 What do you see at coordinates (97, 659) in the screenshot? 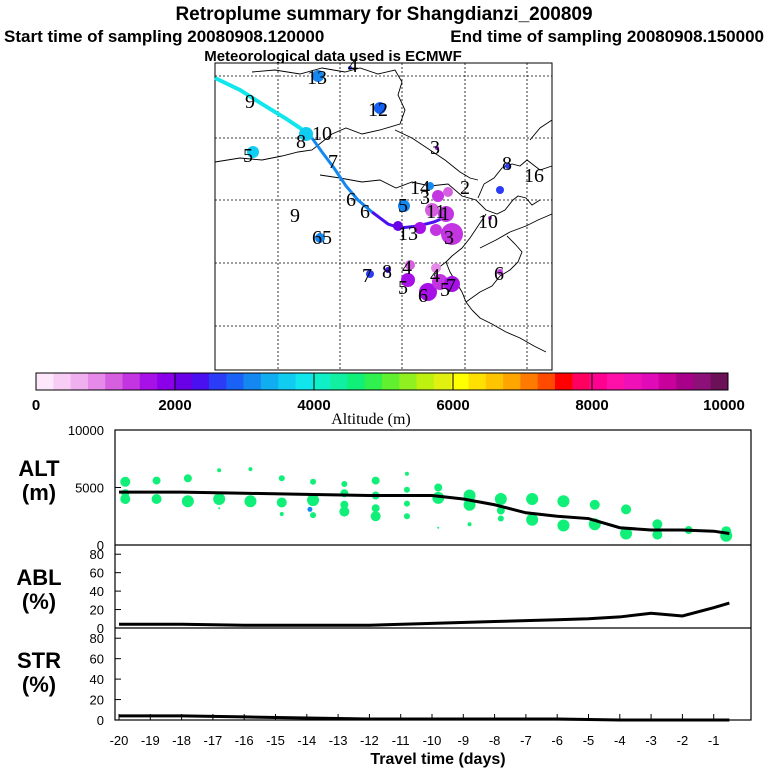
I see `str-y-tick-label: 60` at bounding box center [97, 659].